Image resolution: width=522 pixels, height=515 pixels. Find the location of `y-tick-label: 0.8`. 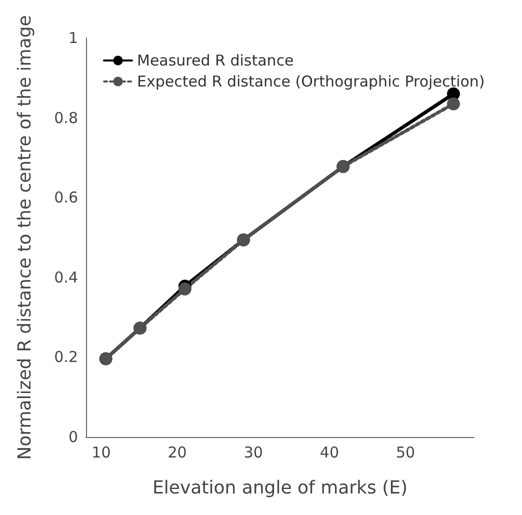

y-tick-label: 0.8 is located at coordinates (66, 117).